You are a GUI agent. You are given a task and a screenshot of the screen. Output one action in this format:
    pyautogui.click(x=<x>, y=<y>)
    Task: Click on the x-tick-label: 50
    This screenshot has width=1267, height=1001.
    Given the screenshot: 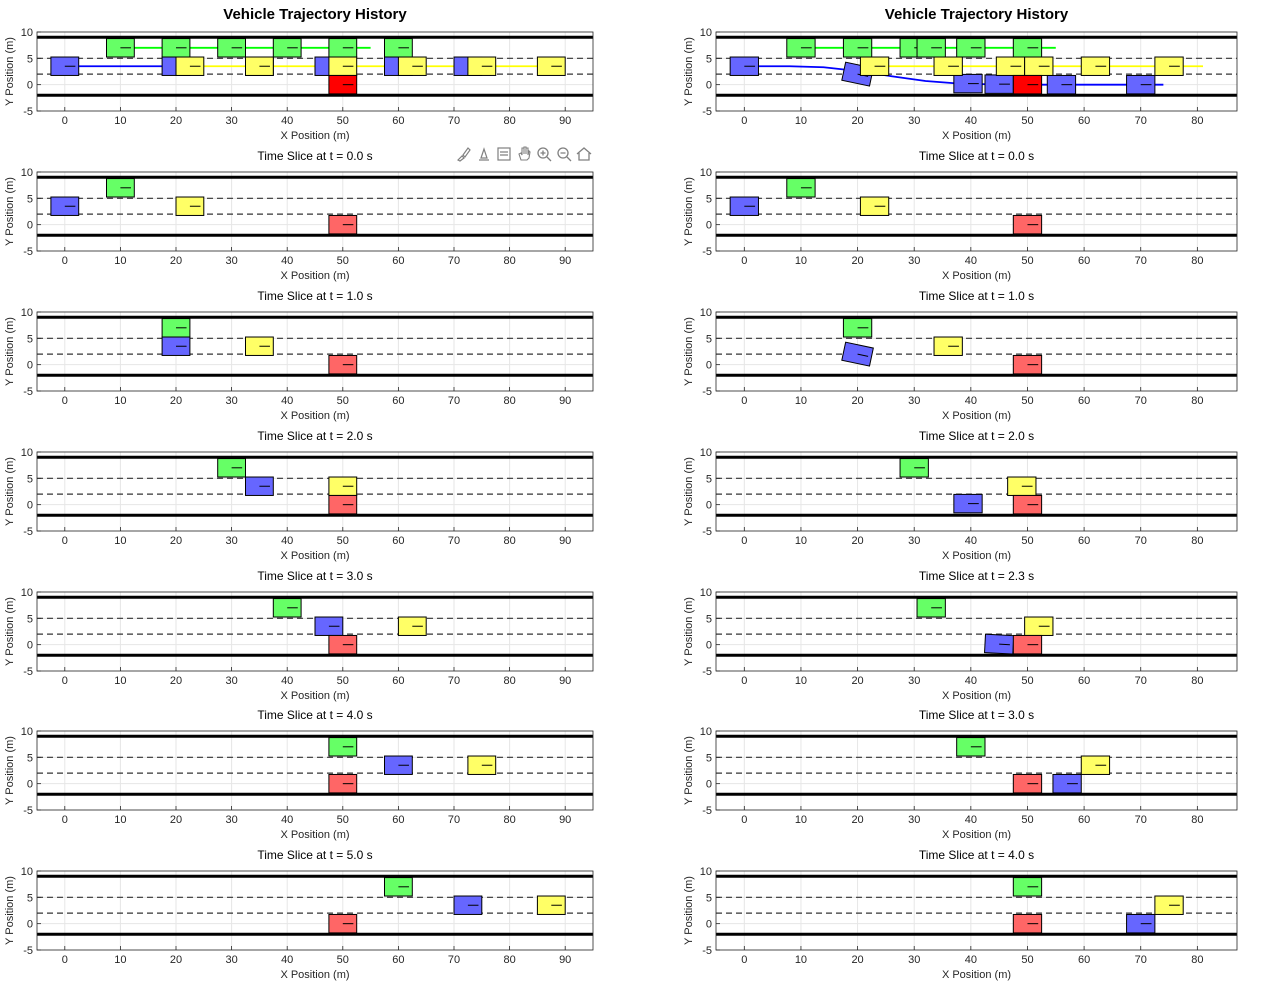 What is the action you would take?
    pyautogui.click(x=343, y=401)
    